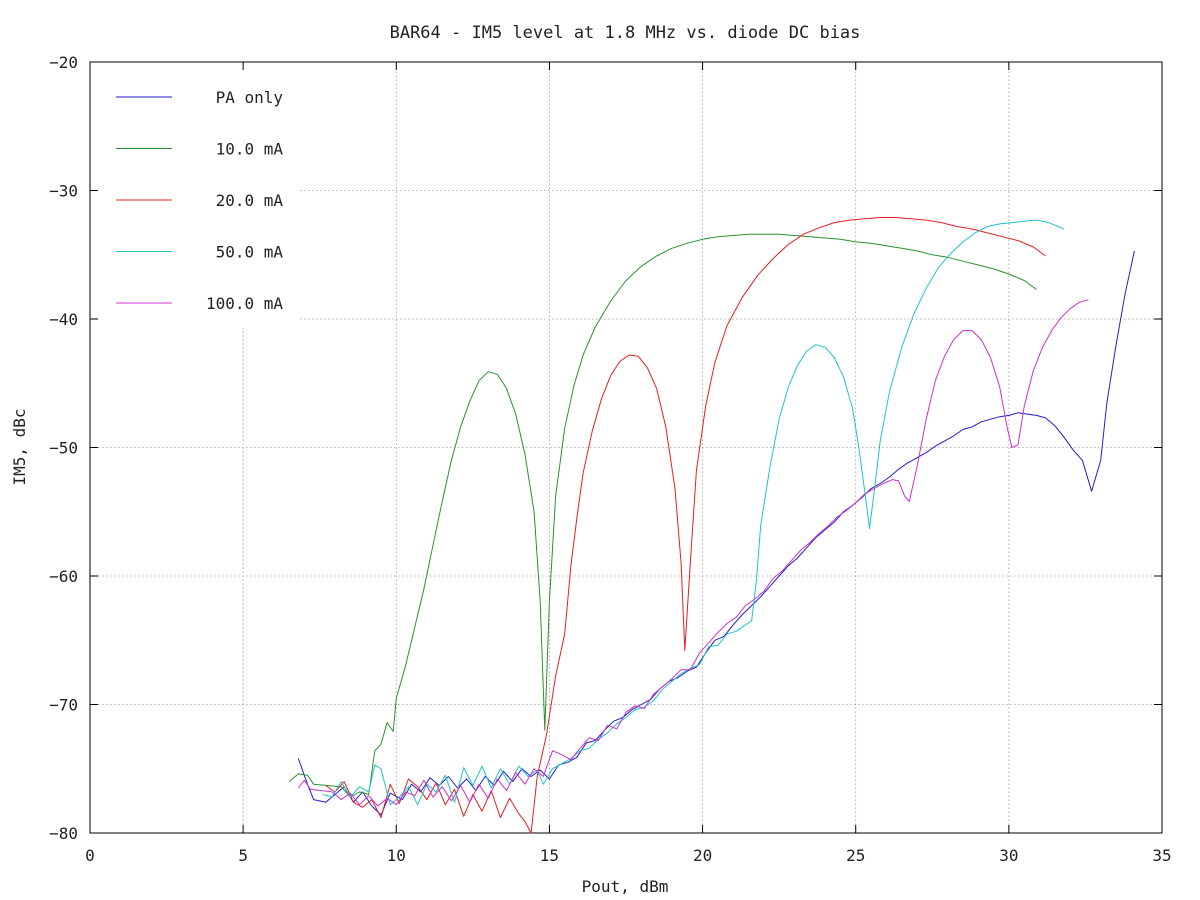 The height and width of the screenshot is (900, 1200). I want to click on x-axis-label: Pout, dBm, so click(625, 886).